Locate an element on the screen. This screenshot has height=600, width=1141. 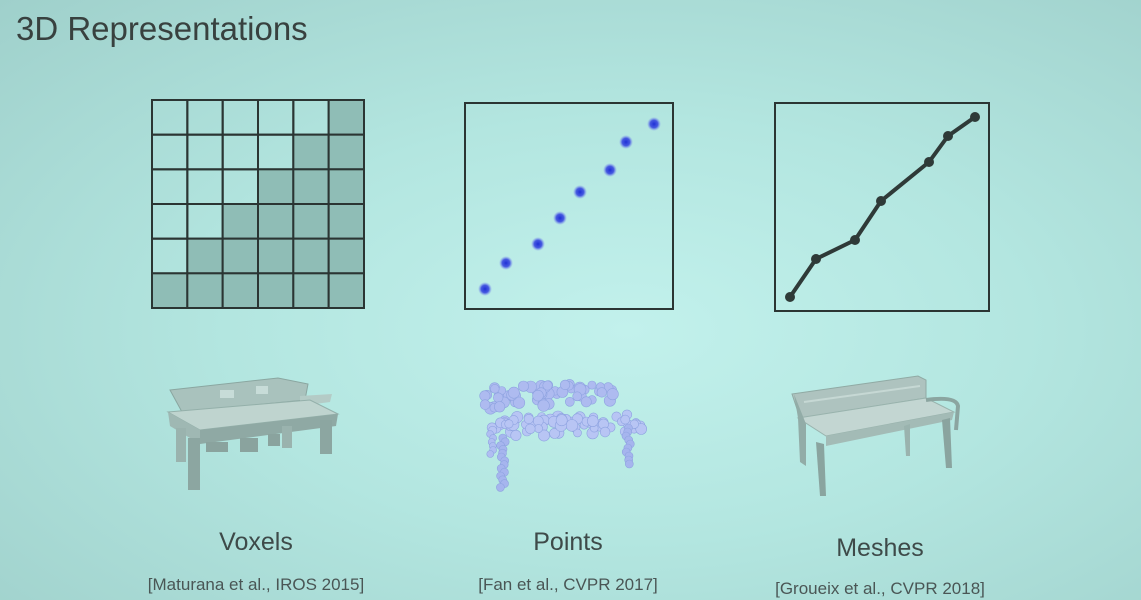
slide-title: 3D Representations is located at coordinates (162, 28).